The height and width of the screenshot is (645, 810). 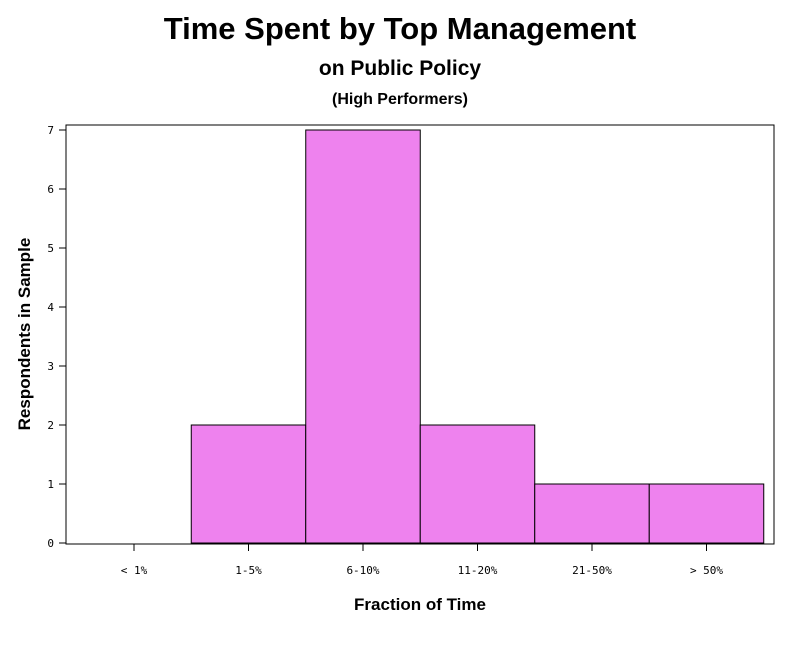 I want to click on x-axis-ticks: < 1% 1-5% 6-10% 11-20% 21-50% > 50%, so click(x=422, y=560).